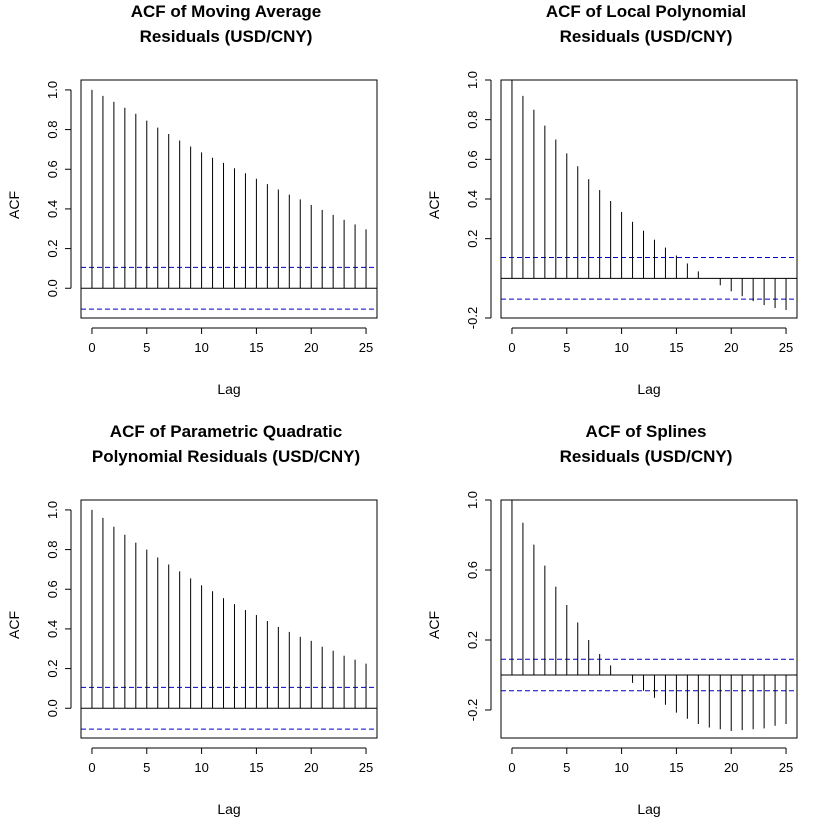  What do you see at coordinates (226, 456) in the screenshot?
I see `panel-title-line-2: Polynomial Residuals (USD/CNY)` at bounding box center [226, 456].